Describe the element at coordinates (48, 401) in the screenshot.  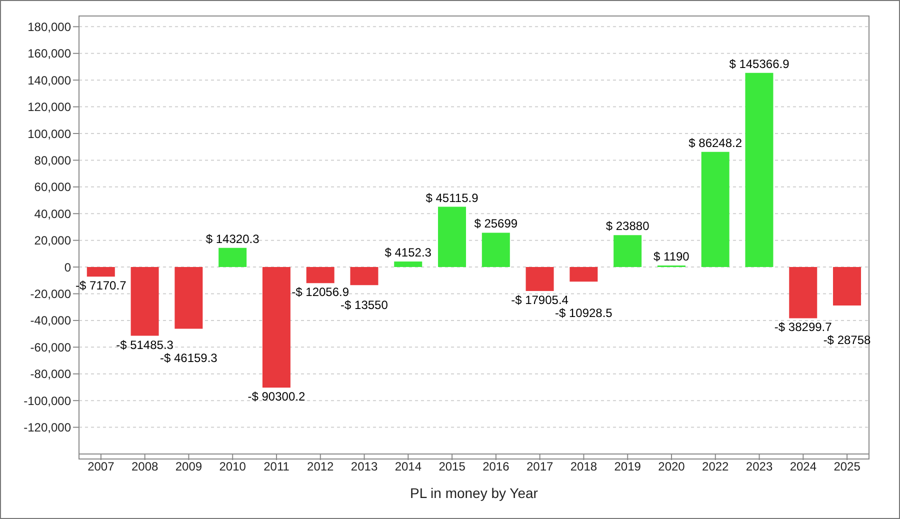
I see `y-tick-label: -100,000` at that location.